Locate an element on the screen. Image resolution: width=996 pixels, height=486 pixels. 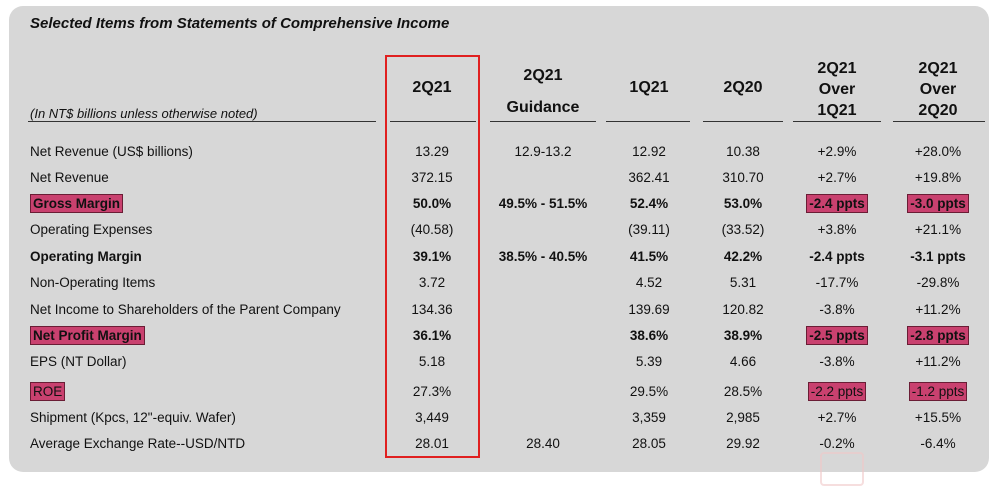
cell-1q21: 5.39 is located at coordinates (649, 361).